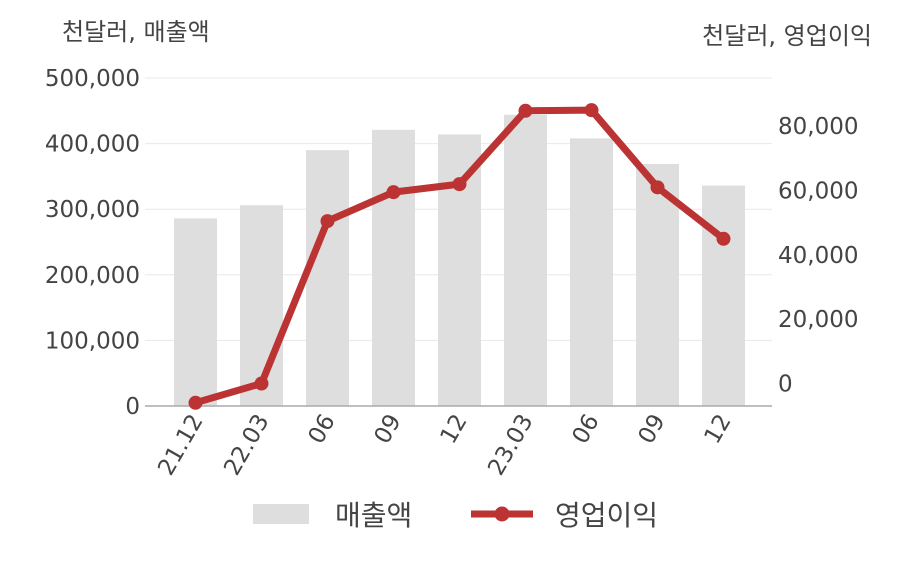 This screenshot has height=580, width=908. What do you see at coordinates (92, 79) in the screenshot?
I see `y-left-tick-label: 500,000` at bounding box center [92, 79].